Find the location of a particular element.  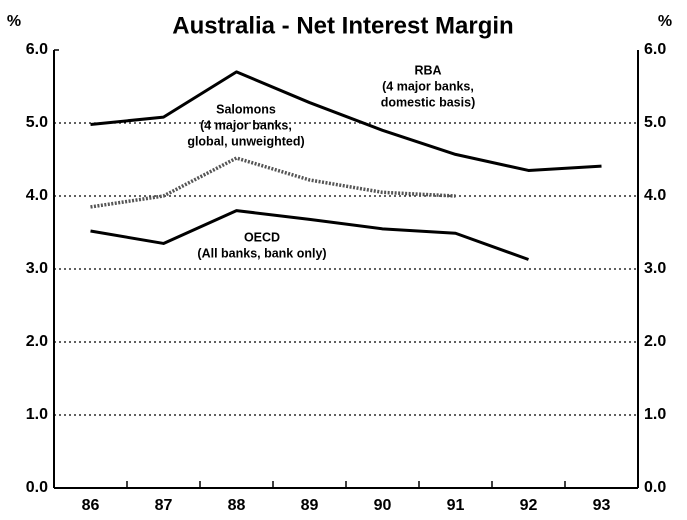

x-tick-label: 87 is located at coordinates (164, 505).